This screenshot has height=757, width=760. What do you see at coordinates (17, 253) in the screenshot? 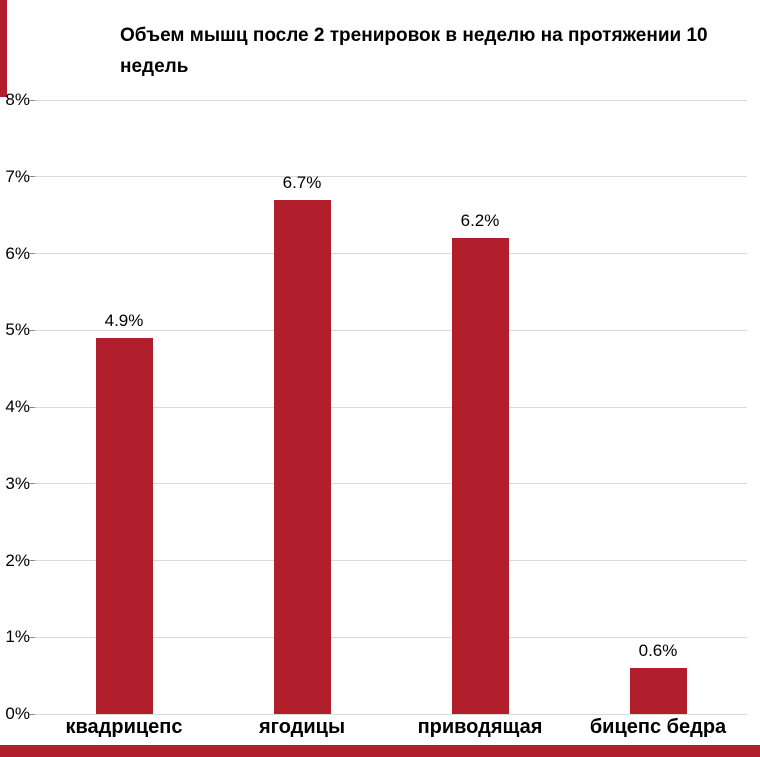
I see `y-axis-label: 6%` at bounding box center [17, 253].